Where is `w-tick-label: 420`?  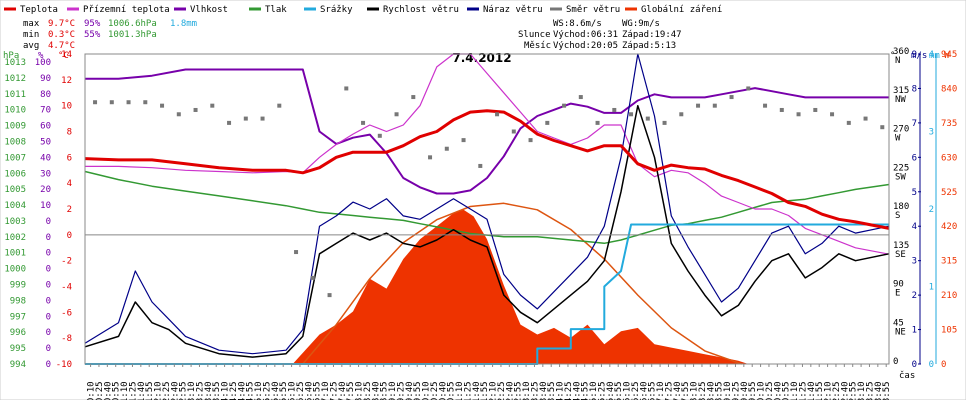
w-tick-label: 420 is located at coordinates (949, 227).